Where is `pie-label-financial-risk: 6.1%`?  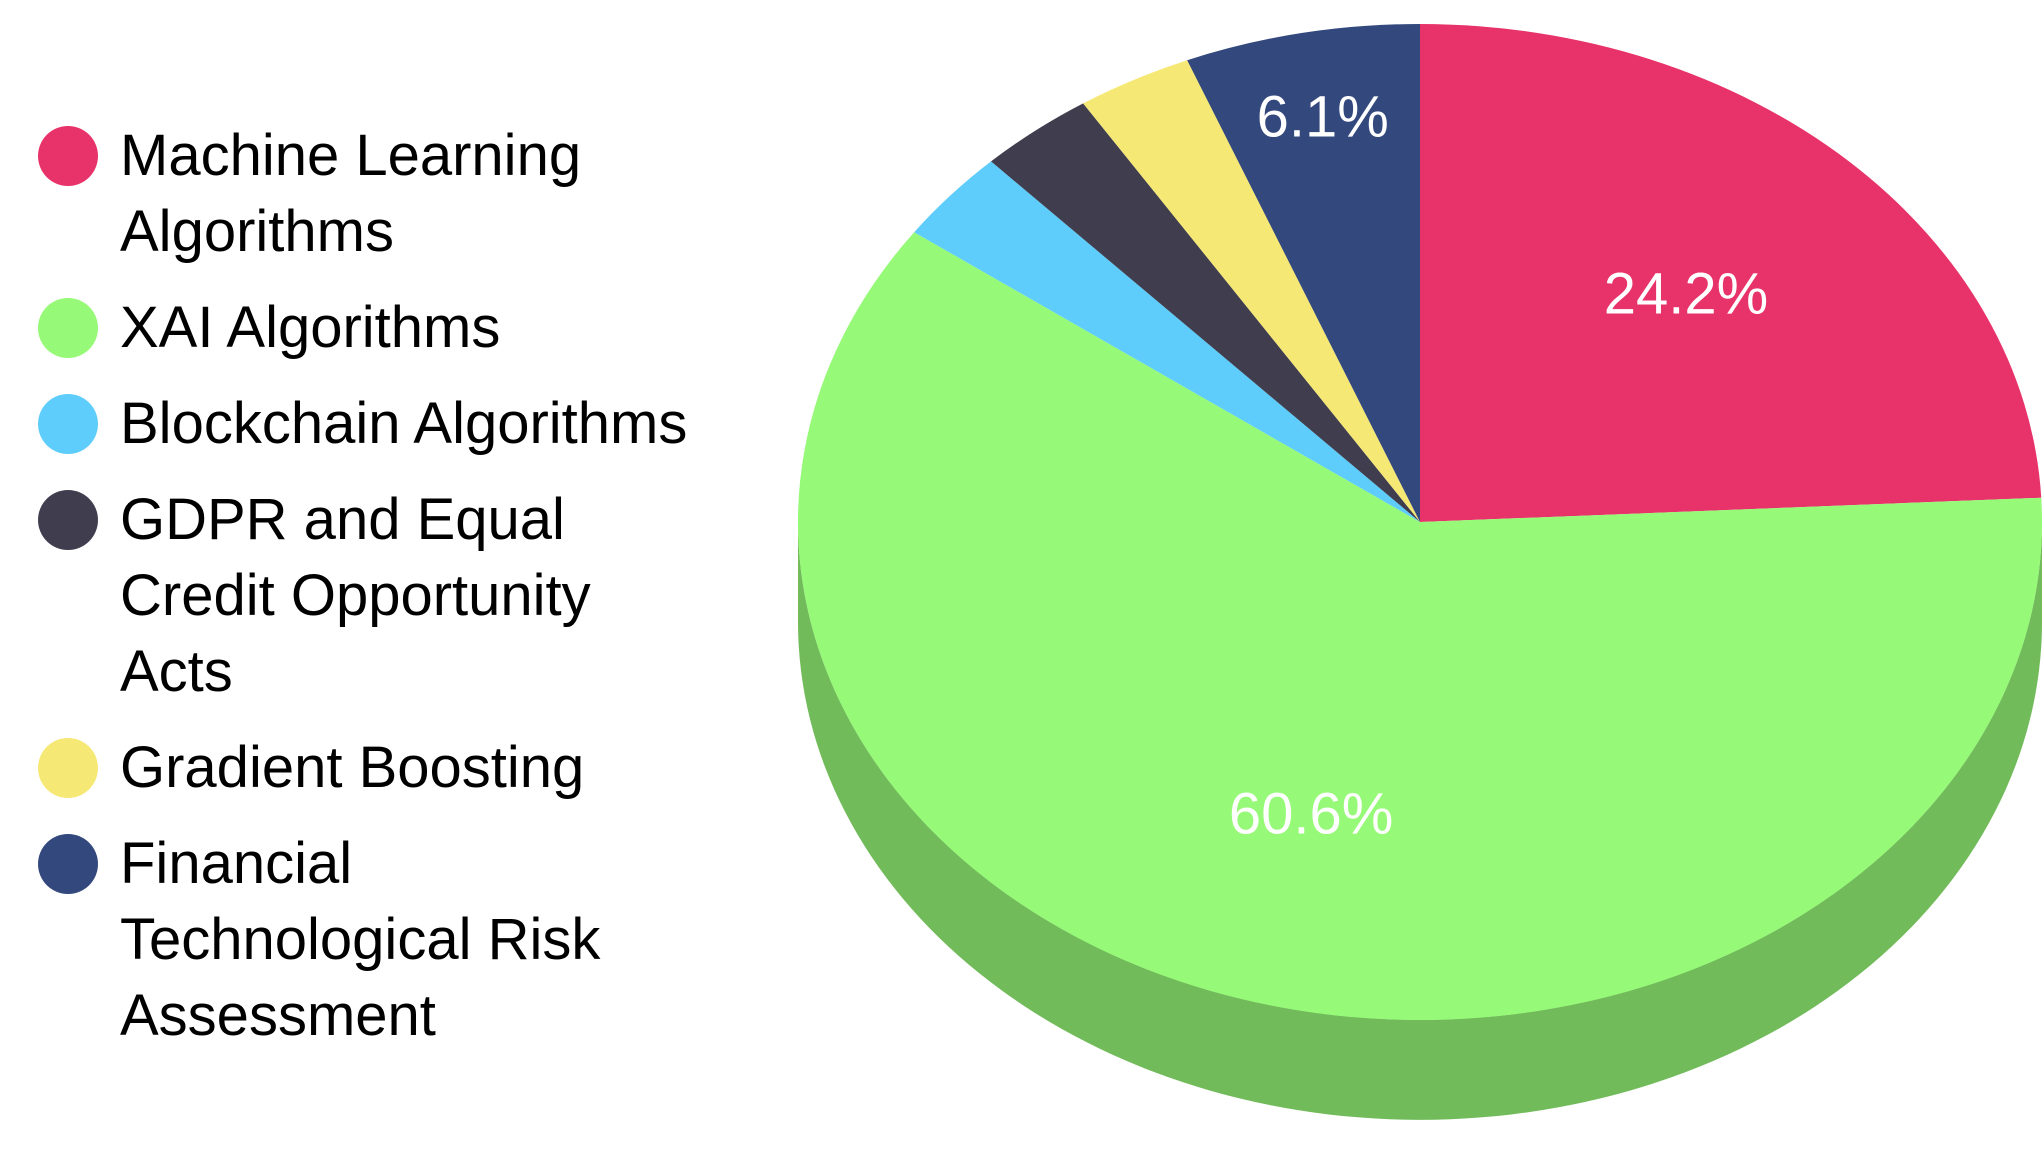 pie-label-financial-risk: 6.1% is located at coordinates (1323, 116).